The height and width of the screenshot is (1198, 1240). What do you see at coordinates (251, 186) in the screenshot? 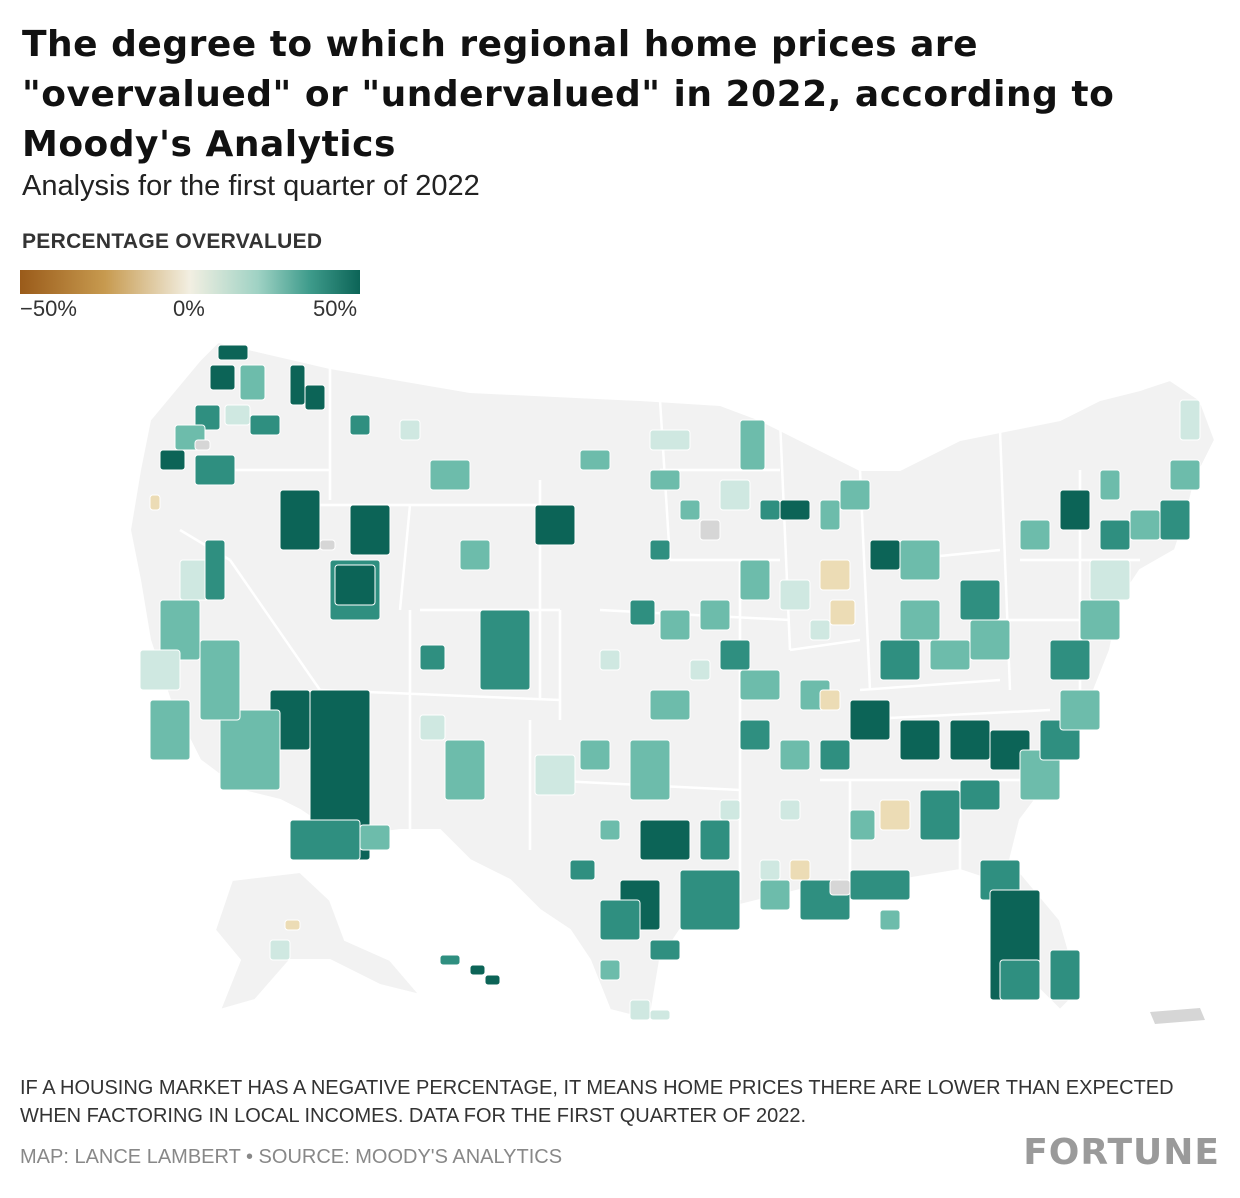
I see `chart-subtitle: Analysis for the first quarter of 2022` at bounding box center [251, 186].